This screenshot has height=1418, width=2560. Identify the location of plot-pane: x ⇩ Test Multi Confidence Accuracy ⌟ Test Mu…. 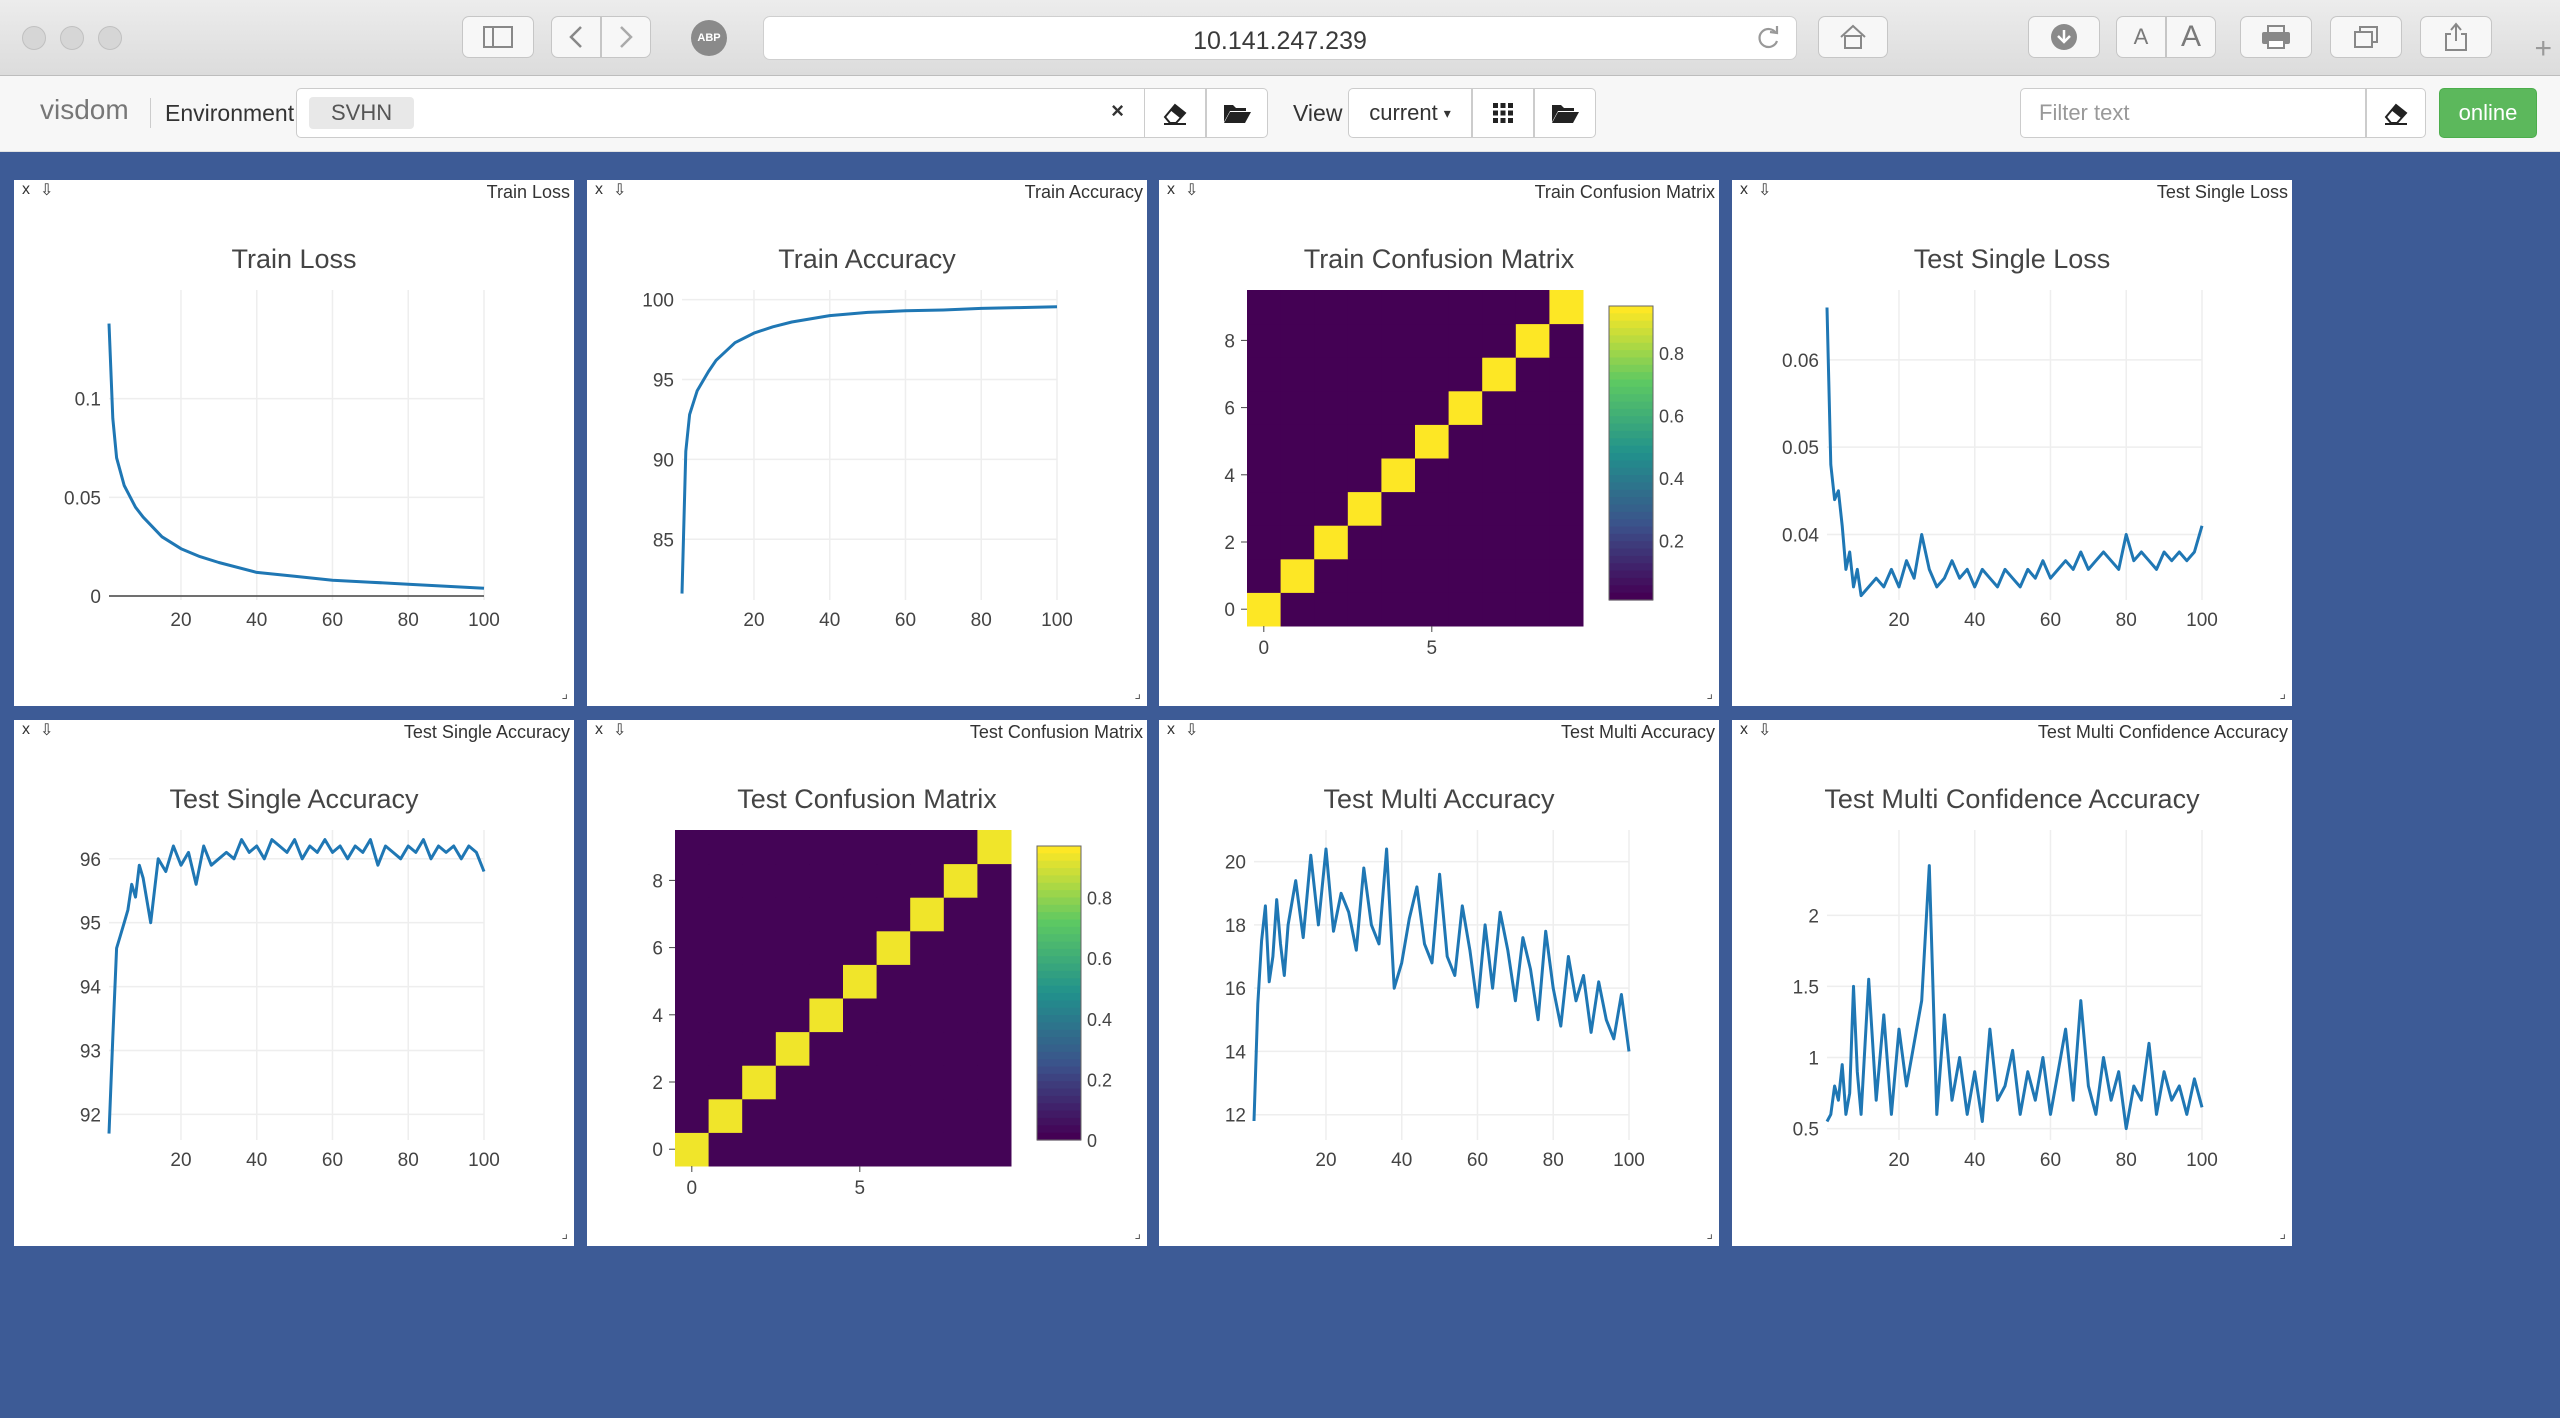
(2012, 983).